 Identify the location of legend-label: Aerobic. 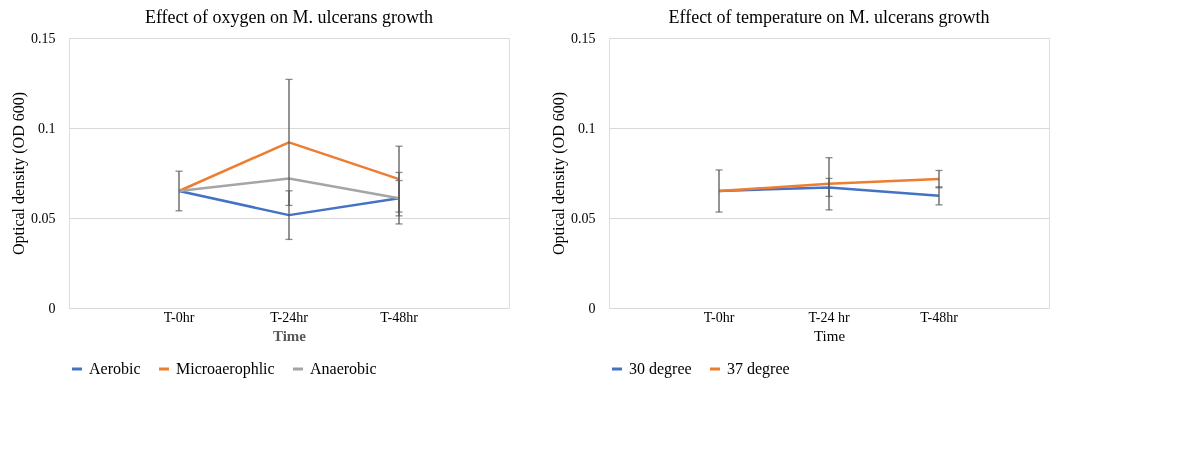
(115, 368).